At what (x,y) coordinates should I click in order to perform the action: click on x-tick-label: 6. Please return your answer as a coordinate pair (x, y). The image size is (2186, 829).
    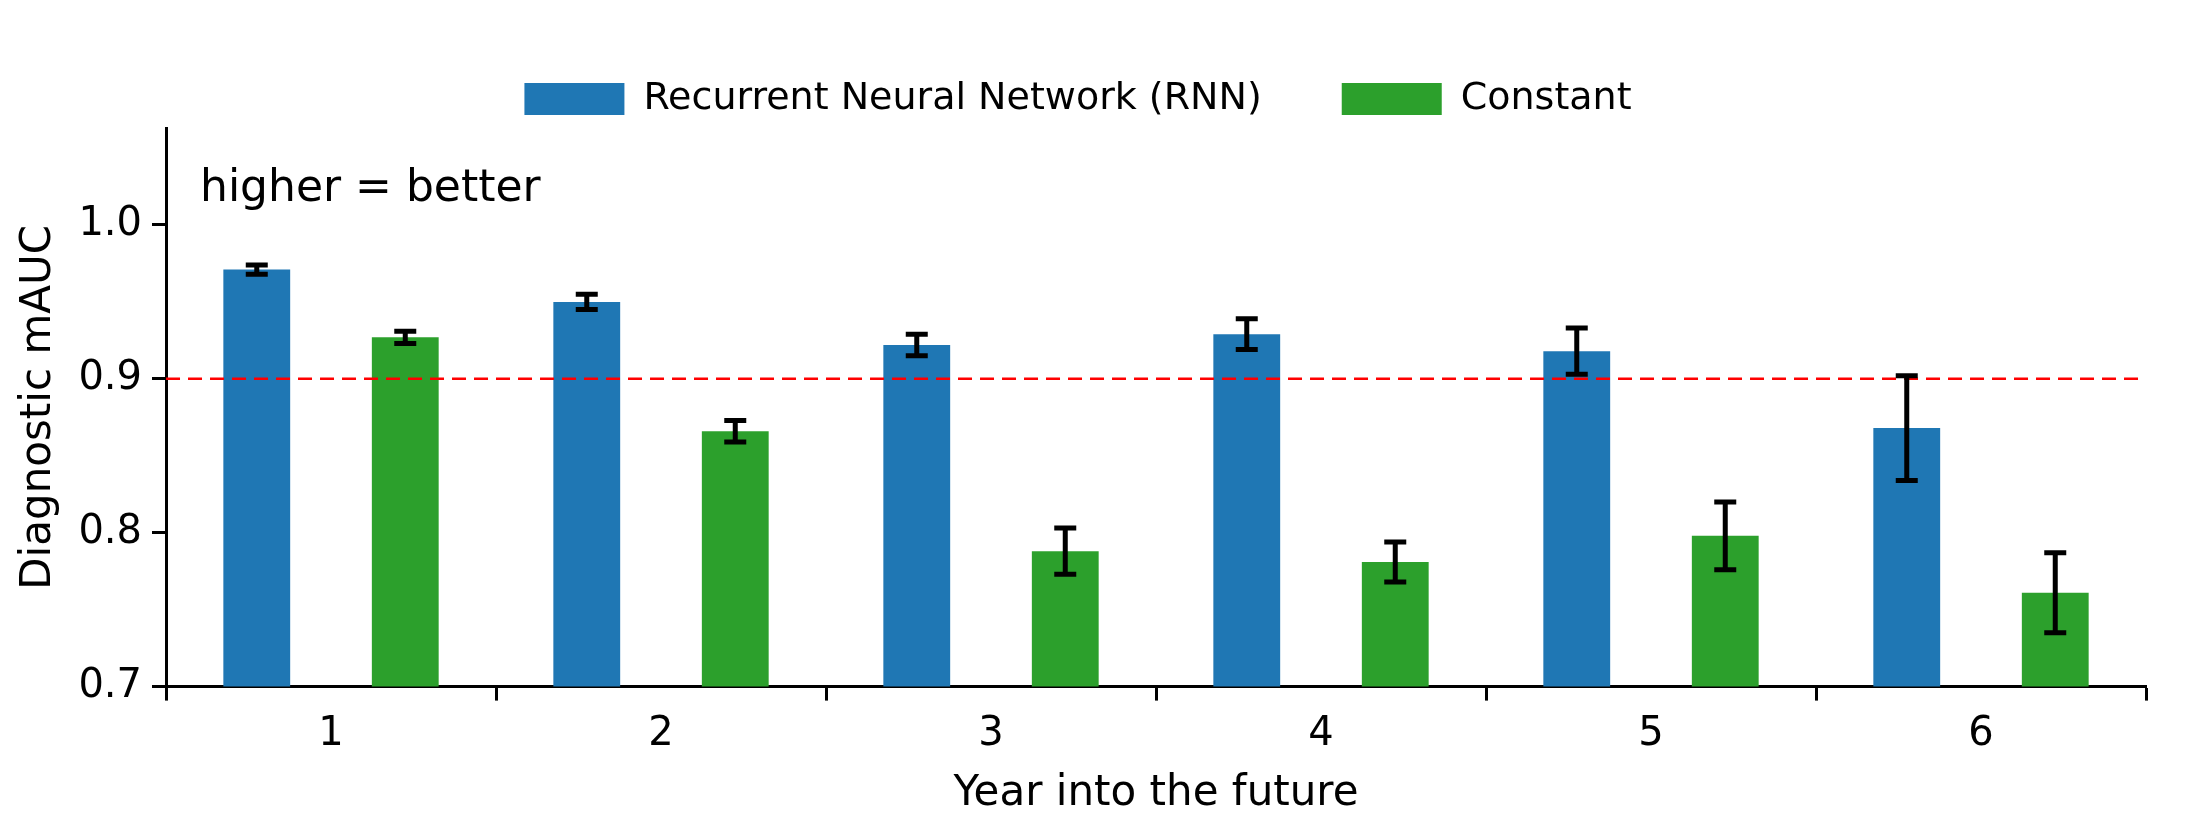
    Looking at the image, I should click on (1981, 730).